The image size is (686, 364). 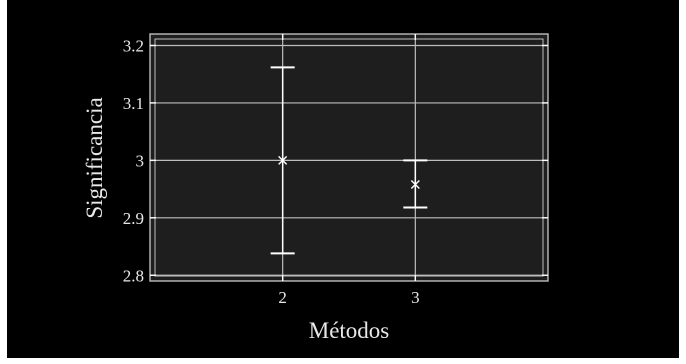 What do you see at coordinates (133, 103) in the screenshot?
I see `y-tick-label: 3.1` at bounding box center [133, 103].